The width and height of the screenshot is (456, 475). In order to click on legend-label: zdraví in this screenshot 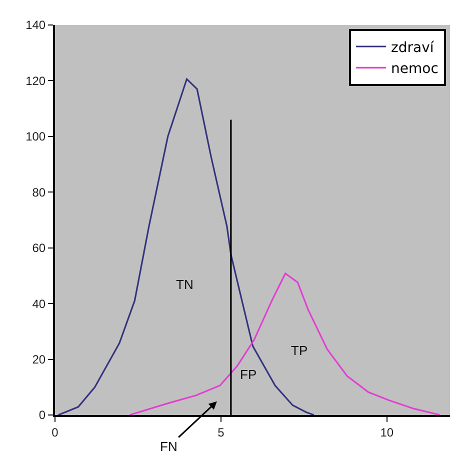, I will do `click(413, 48)`.